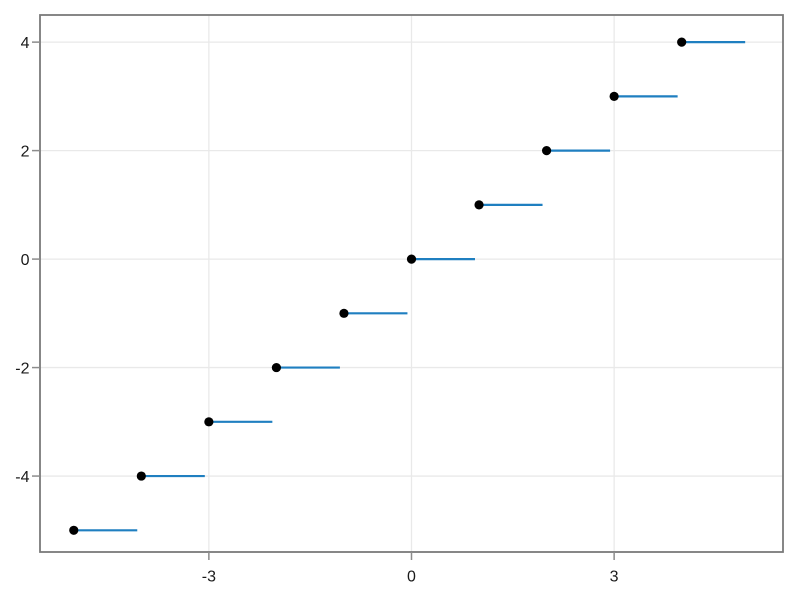  What do you see at coordinates (25, 260) in the screenshot?
I see `y-tick-label: 0` at bounding box center [25, 260].